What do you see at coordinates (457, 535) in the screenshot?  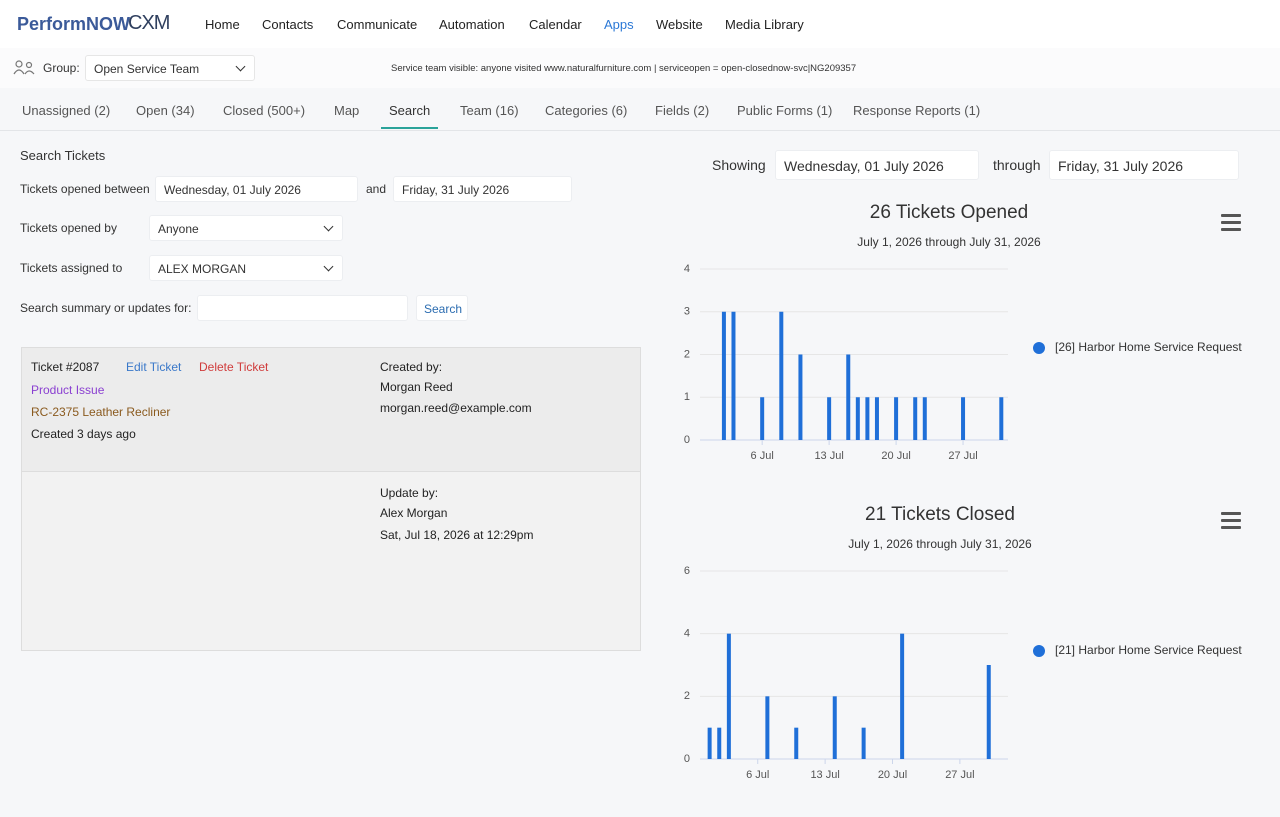 I see `update-time: Sat, Jul 18, 2026 at 12:29pm` at bounding box center [457, 535].